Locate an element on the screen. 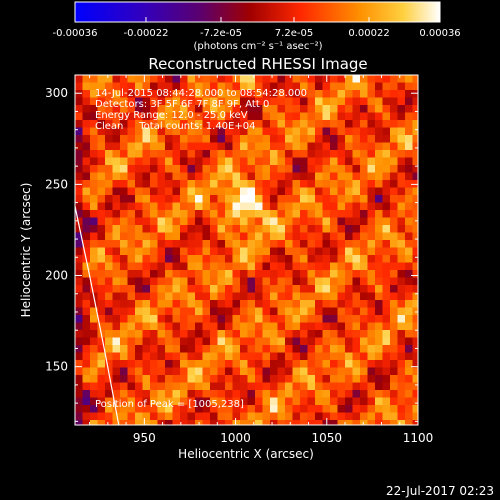  x-tick-label: 1050 is located at coordinates (327, 438).